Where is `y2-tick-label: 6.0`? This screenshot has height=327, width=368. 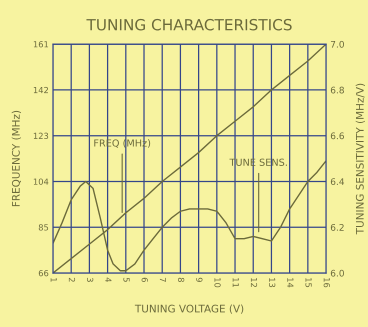
y2-tick-label: 6.0 is located at coordinates (337, 273).